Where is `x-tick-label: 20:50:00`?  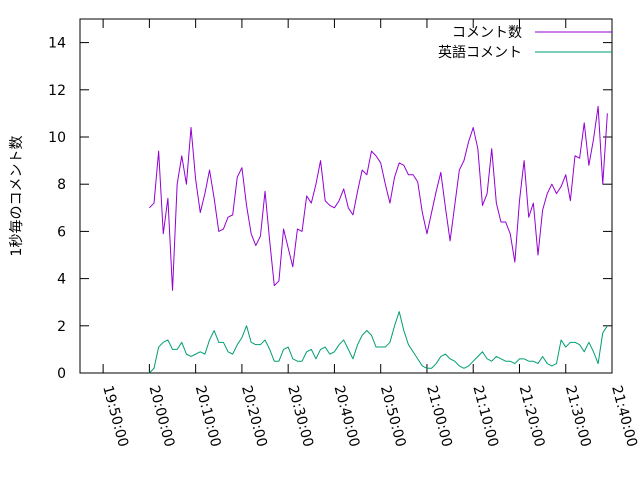
x-tick-label: 20:50:00 is located at coordinates (393, 416).